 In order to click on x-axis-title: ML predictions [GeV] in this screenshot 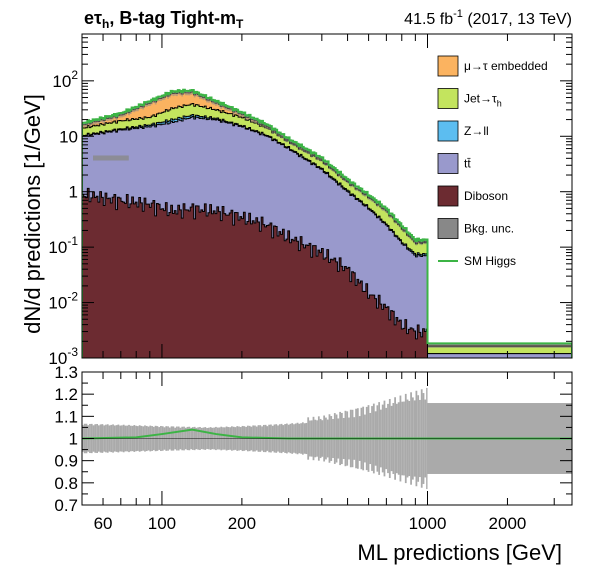, I will do `click(459, 552)`.